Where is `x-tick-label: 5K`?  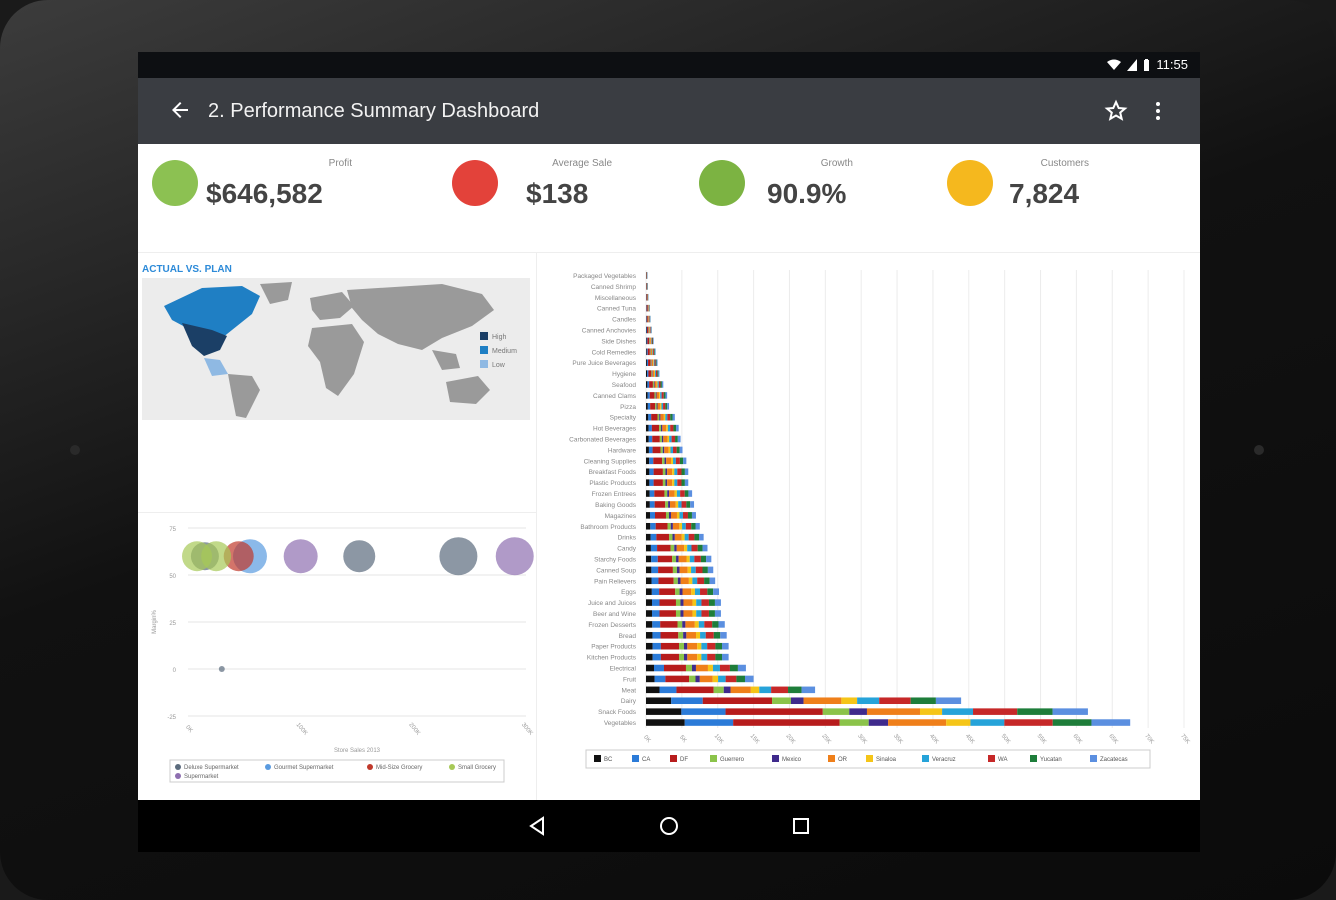 x-tick-label: 5K is located at coordinates (682, 739).